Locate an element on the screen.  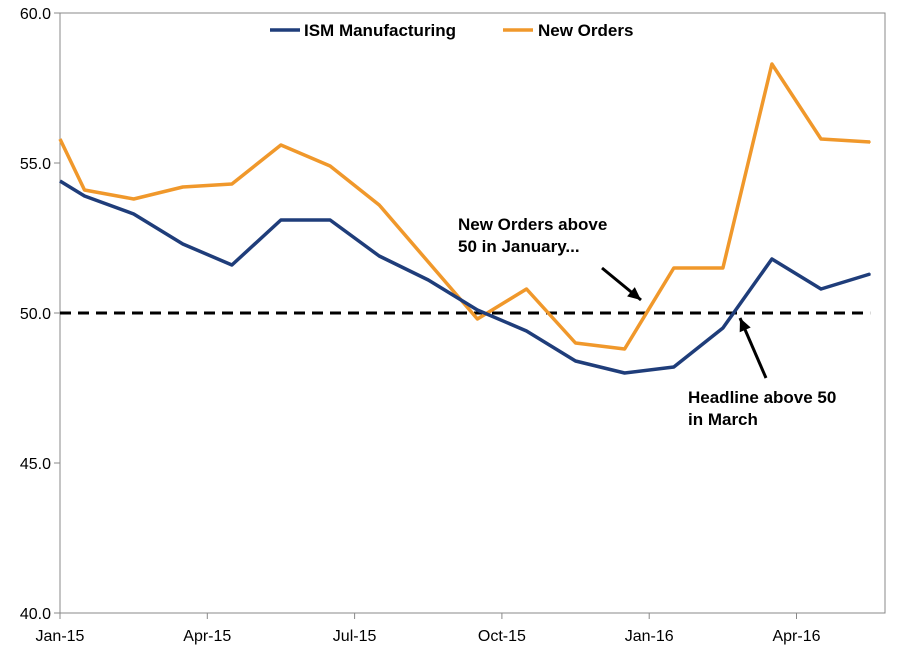
y-axis: 40.0 45.0 50.0 55.0 60.0 is located at coordinates (40, 314).